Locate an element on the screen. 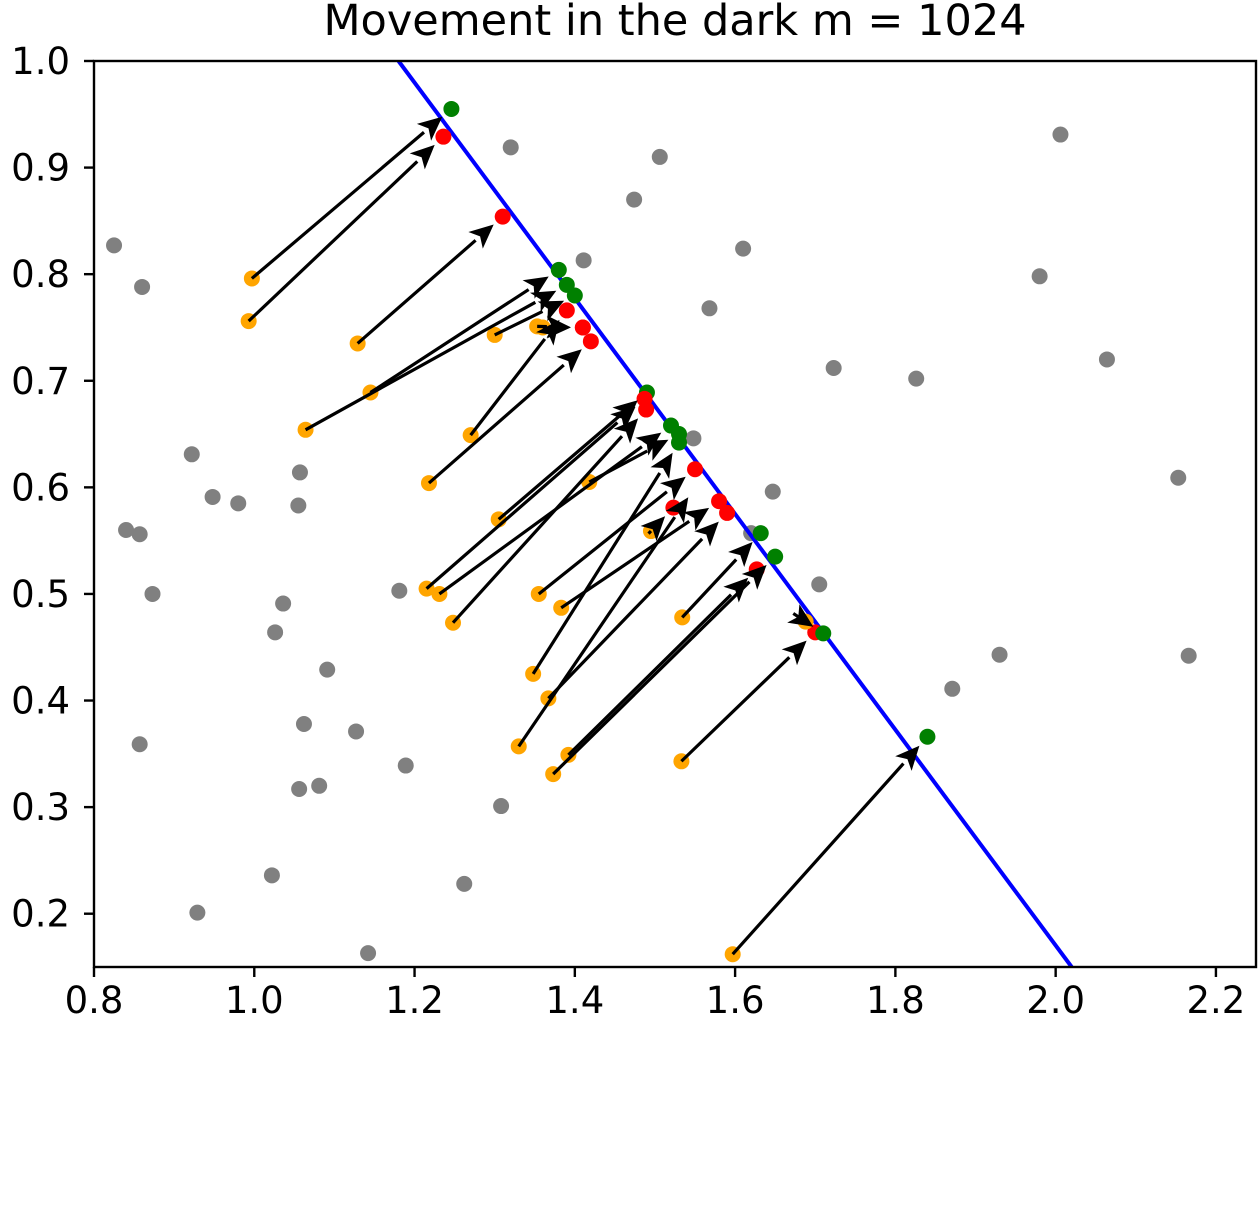  x-tick-label: 0.8 is located at coordinates (94, 1000).